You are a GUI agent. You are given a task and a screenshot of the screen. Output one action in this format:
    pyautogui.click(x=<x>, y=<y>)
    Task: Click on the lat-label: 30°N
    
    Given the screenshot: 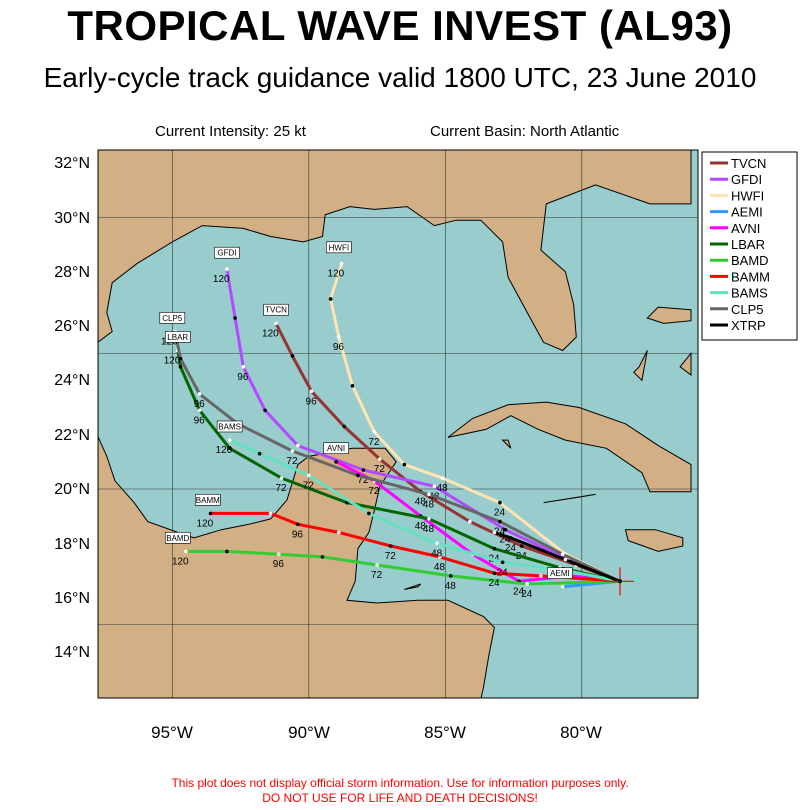 What is the action you would take?
    pyautogui.click(x=72, y=218)
    